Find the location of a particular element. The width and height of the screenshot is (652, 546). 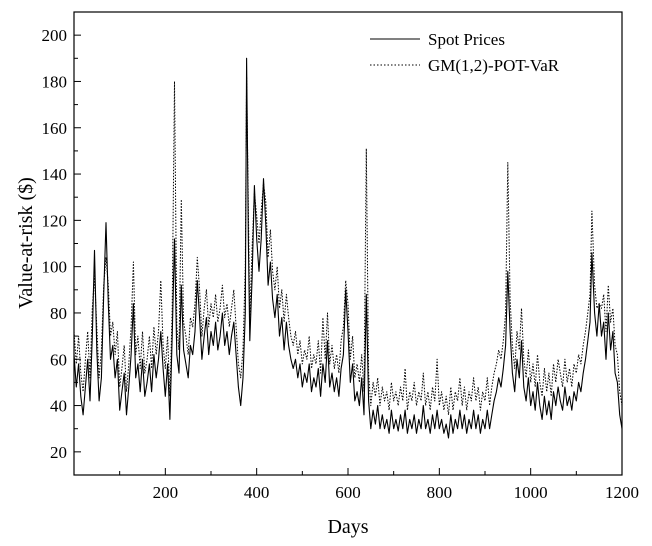

legend-label-gm-pot-var: GM(1,2)-POT-VaR is located at coordinates (494, 65).